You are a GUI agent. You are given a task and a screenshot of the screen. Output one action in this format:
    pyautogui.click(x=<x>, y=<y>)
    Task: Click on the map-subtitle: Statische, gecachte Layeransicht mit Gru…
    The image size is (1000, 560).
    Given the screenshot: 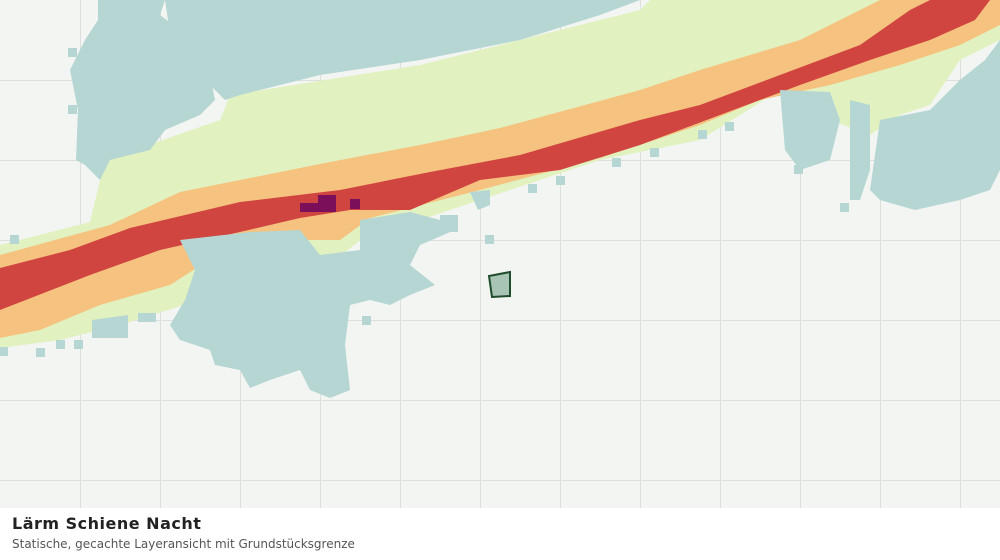 What is the action you would take?
    pyautogui.click(x=183, y=544)
    